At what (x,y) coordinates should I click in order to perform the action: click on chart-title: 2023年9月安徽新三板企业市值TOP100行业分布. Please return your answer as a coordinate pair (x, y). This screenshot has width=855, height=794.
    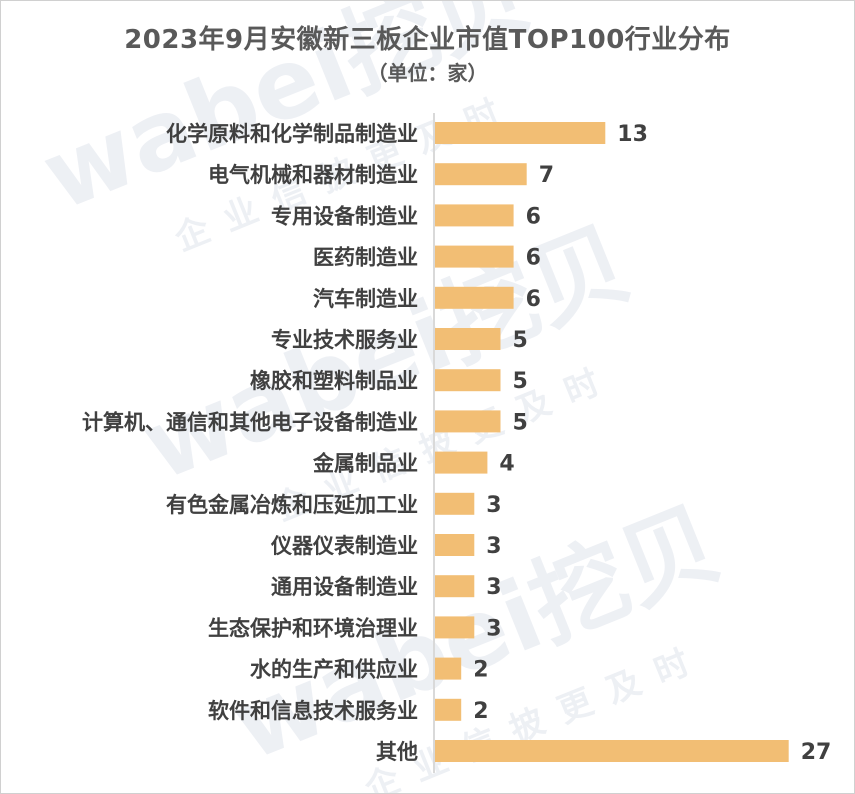
    Looking at the image, I should click on (427, 40).